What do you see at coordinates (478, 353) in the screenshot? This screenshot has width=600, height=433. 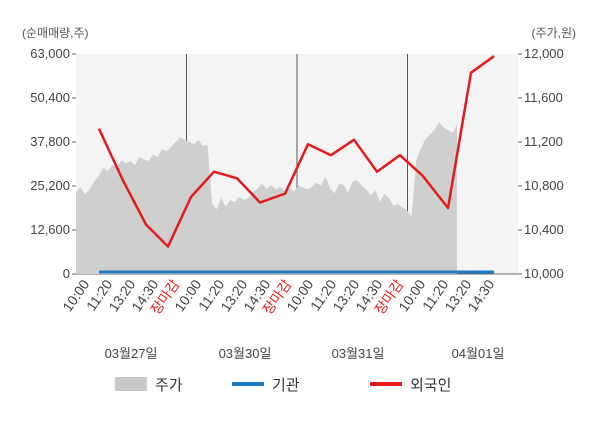 I see `day-label: 04월01일` at bounding box center [478, 353].